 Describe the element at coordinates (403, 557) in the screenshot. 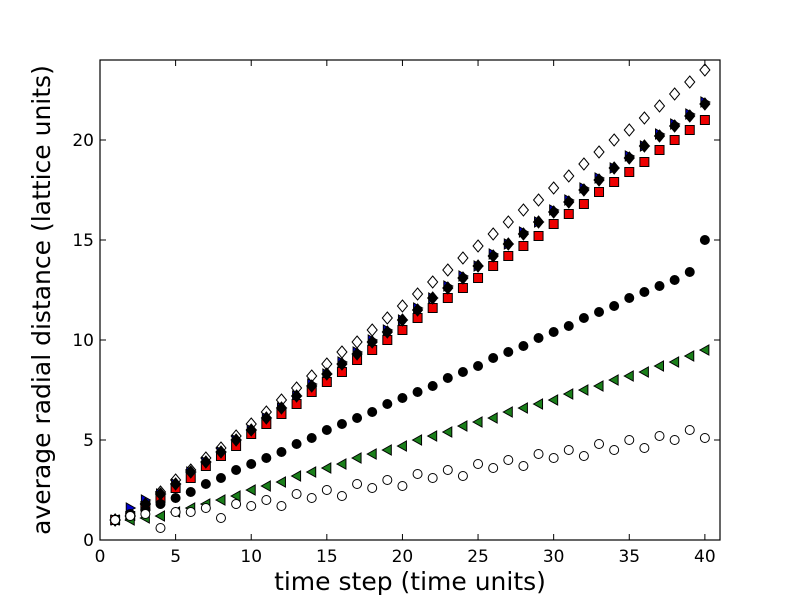

I see `x-tick-label: 20` at that location.